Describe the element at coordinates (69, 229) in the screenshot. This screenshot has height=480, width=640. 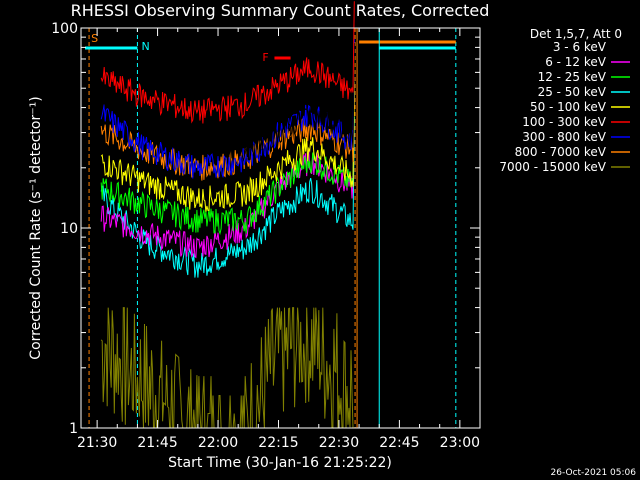
I see `y-tick-label: 10` at that location.